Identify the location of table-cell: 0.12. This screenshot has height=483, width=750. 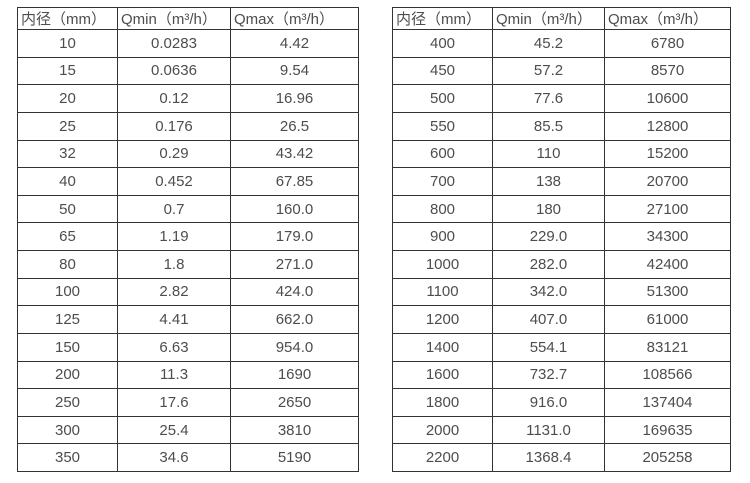
(174, 98).